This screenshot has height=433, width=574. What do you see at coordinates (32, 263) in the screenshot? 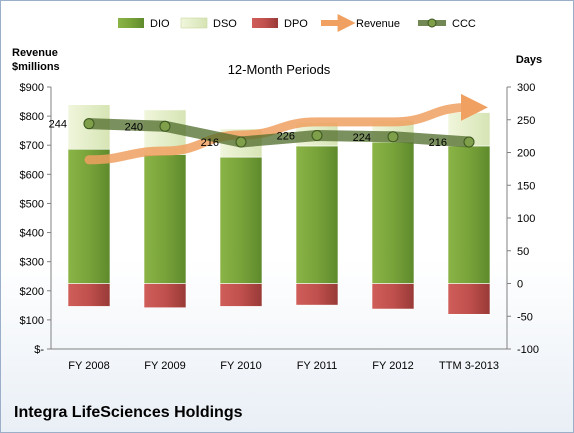
I see `left-tick-label: $300` at bounding box center [32, 263].